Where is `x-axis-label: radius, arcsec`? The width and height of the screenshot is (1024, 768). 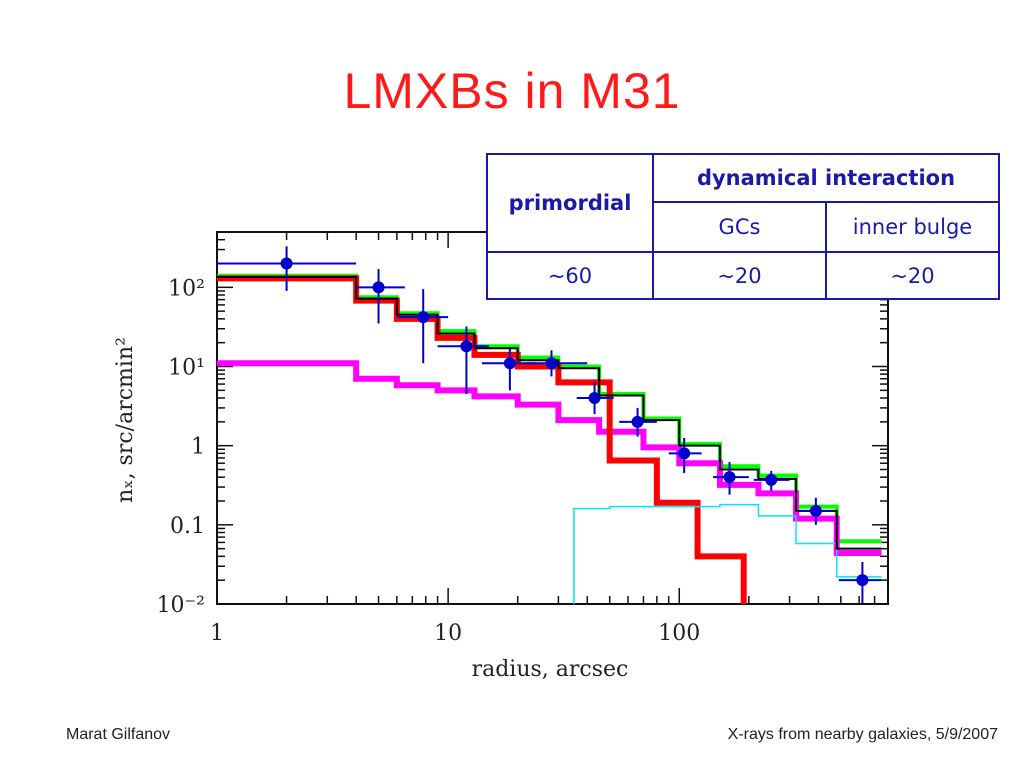 x-axis-label: radius, arcsec is located at coordinates (550, 669).